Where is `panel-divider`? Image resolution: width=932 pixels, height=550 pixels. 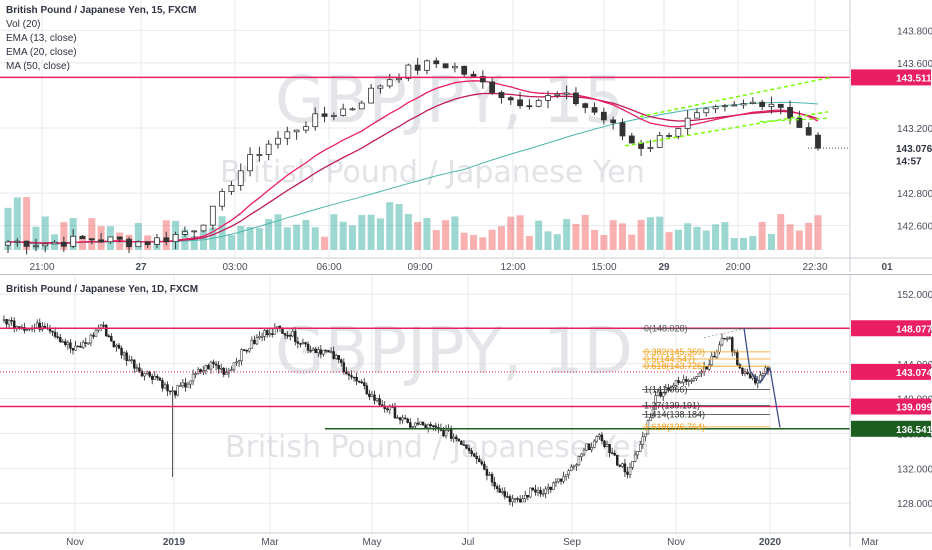
panel-divider is located at coordinates (466, 274).